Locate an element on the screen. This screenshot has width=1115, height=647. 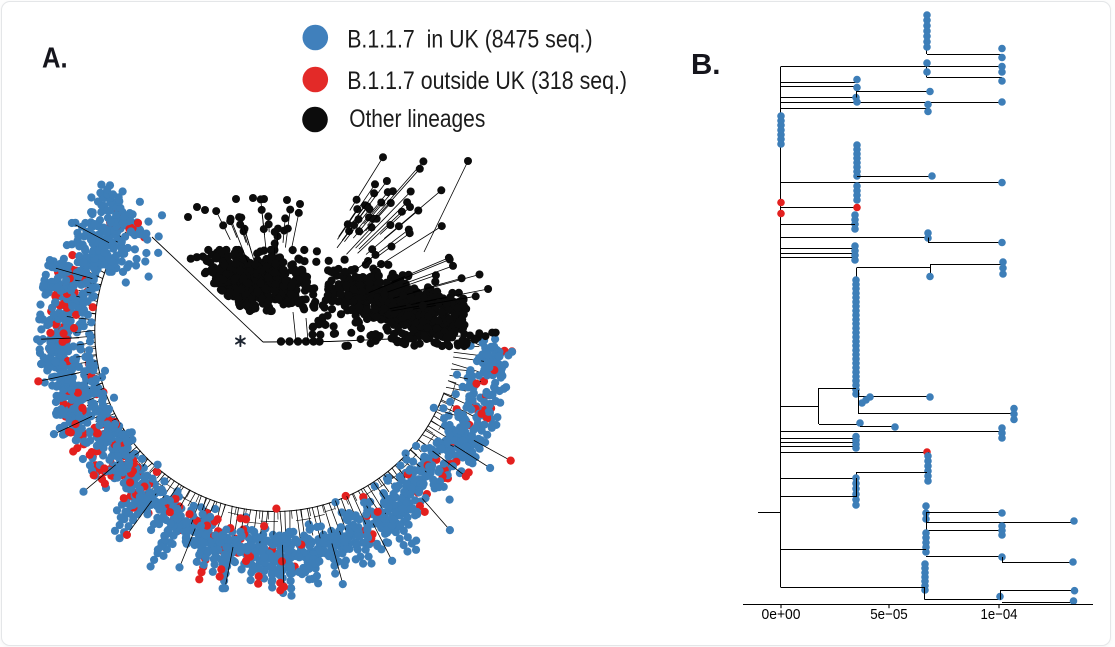
svg-text: B. is located at coordinates (706, 65).